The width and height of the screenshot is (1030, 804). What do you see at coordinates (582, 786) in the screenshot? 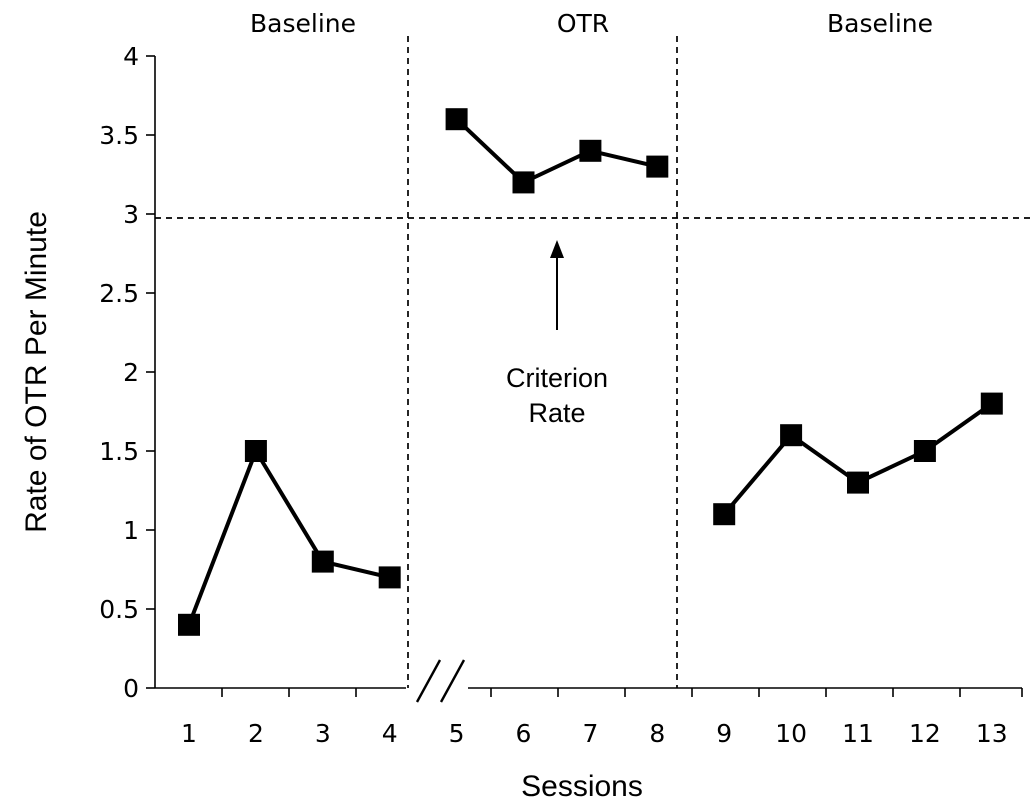
I see `x-axis-title: Sessions` at bounding box center [582, 786].